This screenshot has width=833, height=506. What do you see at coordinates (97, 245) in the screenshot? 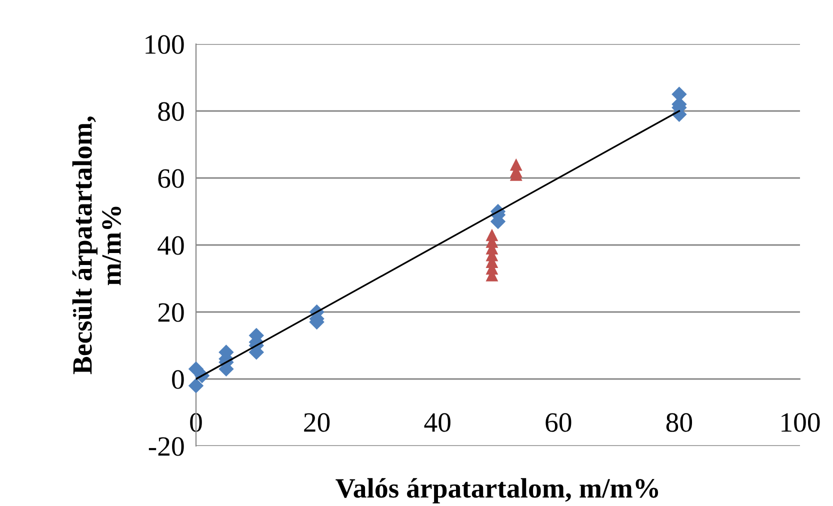
I see `y-axis-title: Becsült árpatartalom, m/m%` at bounding box center [97, 245].